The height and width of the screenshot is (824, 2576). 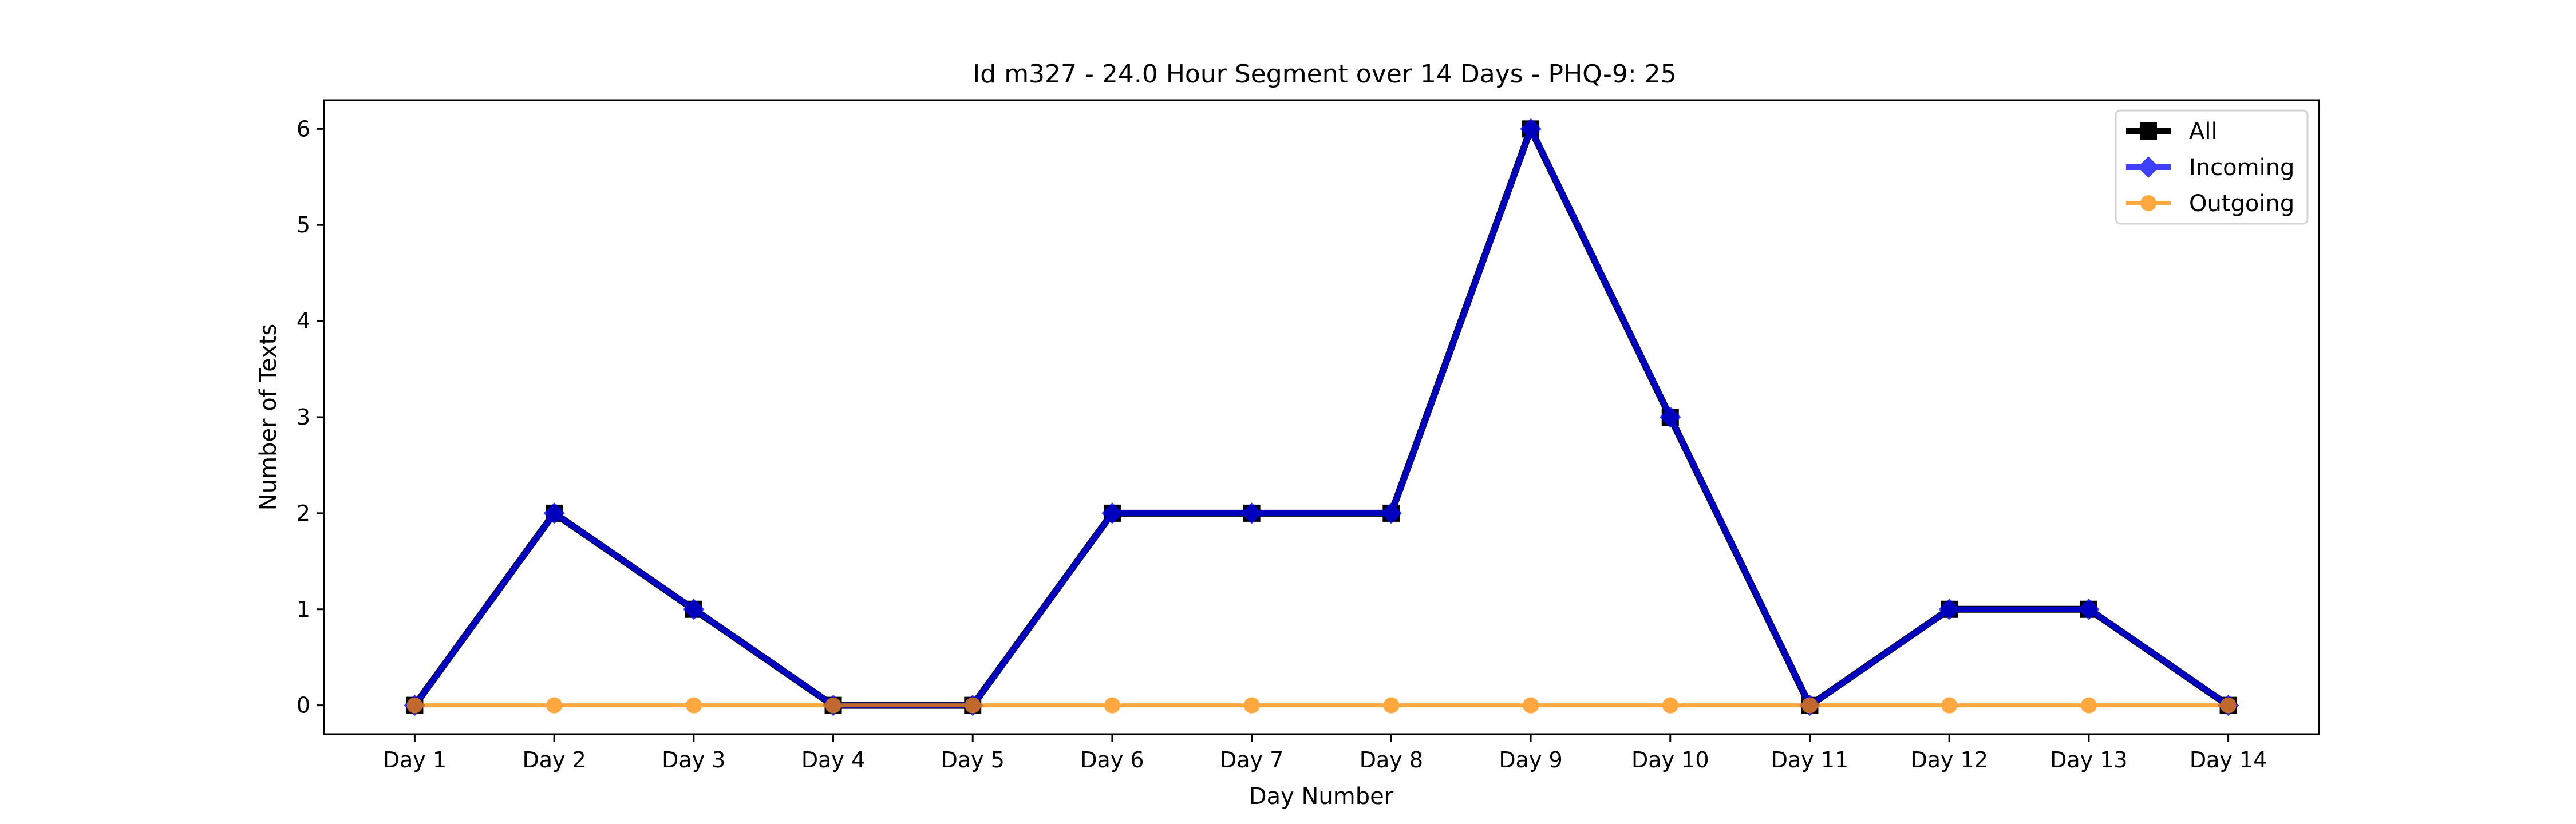 What do you see at coordinates (973, 759) in the screenshot?
I see `x-tick-label: Day 5` at bounding box center [973, 759].